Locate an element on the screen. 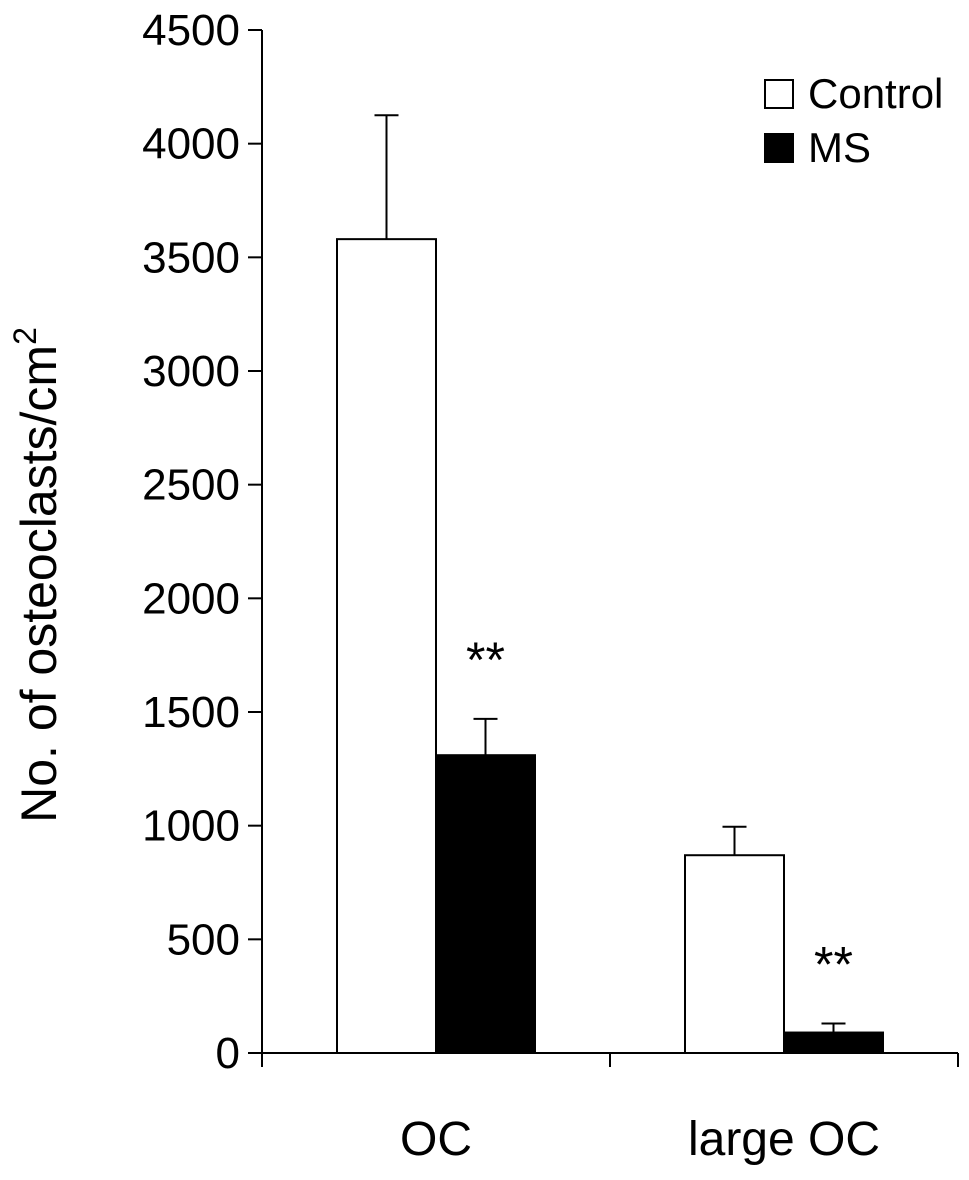 The image size is (969, 1180). y-tick-label: 4000 is located at coordinates (191, 144).